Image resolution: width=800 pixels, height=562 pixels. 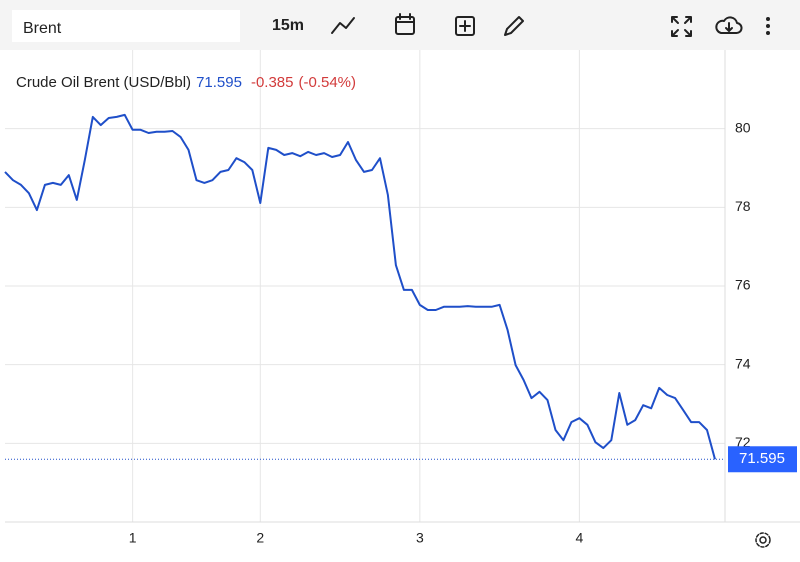 I want to click on settings-icon, so click(x=763, y=540).